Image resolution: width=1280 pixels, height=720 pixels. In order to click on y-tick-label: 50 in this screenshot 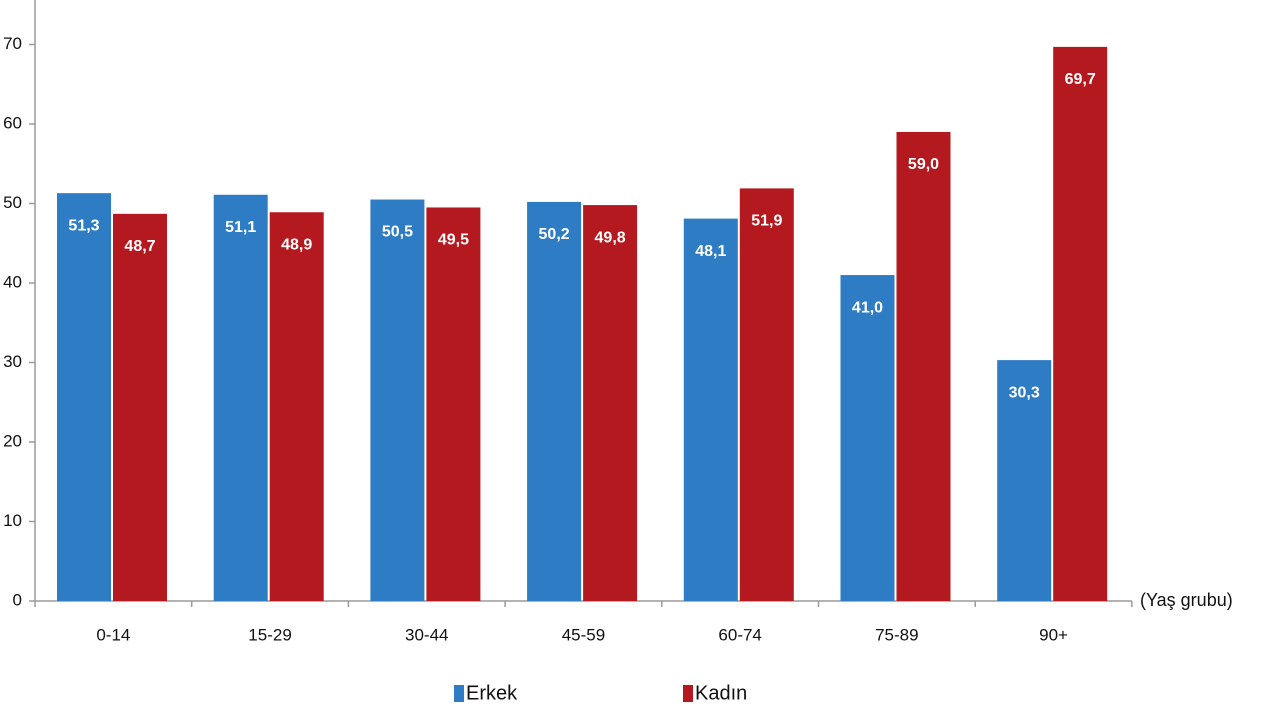, I will do `click(12, 202)`.